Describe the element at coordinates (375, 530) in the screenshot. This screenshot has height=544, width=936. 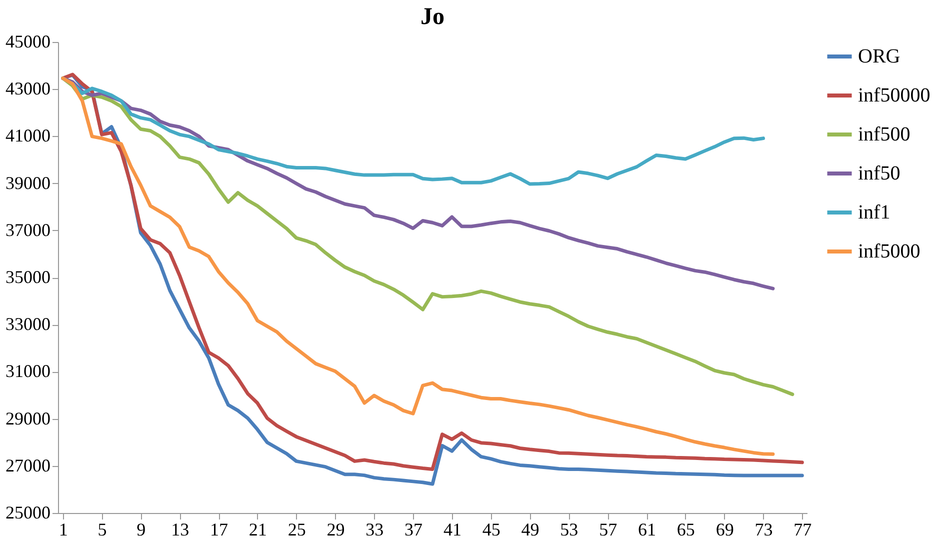
I see `x-tick-label: 33` at that location.